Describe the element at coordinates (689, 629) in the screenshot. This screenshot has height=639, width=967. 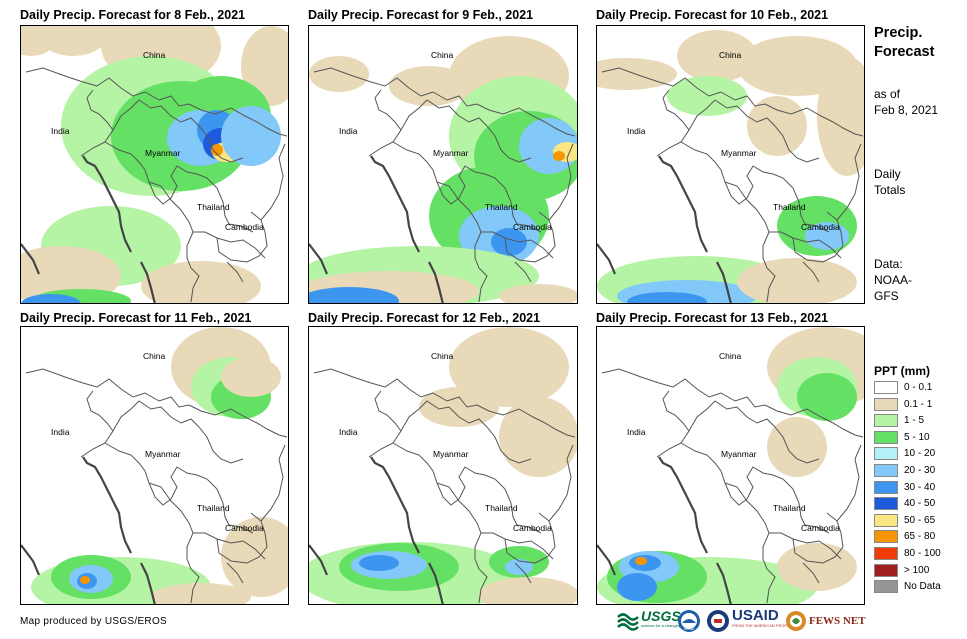
I see `noaa-text: NOAA` at that location.